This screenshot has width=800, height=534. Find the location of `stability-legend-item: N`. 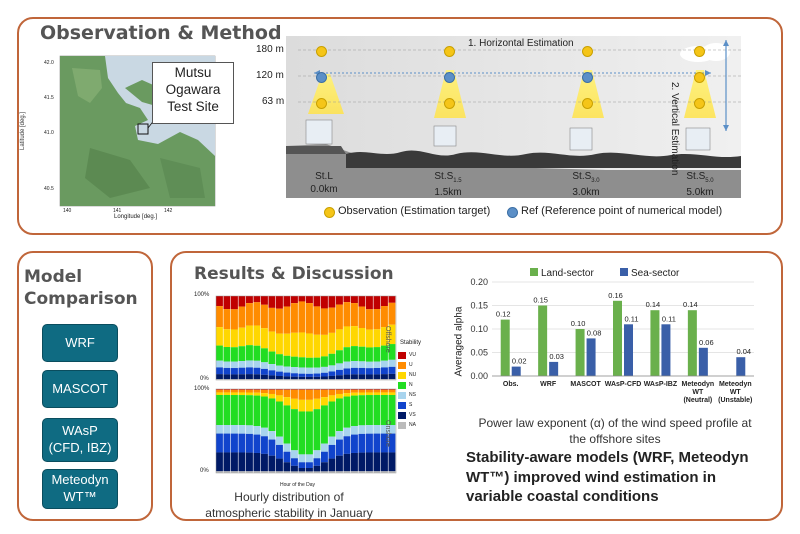

stability-legend-item: N is located at coordinates (416, 385).